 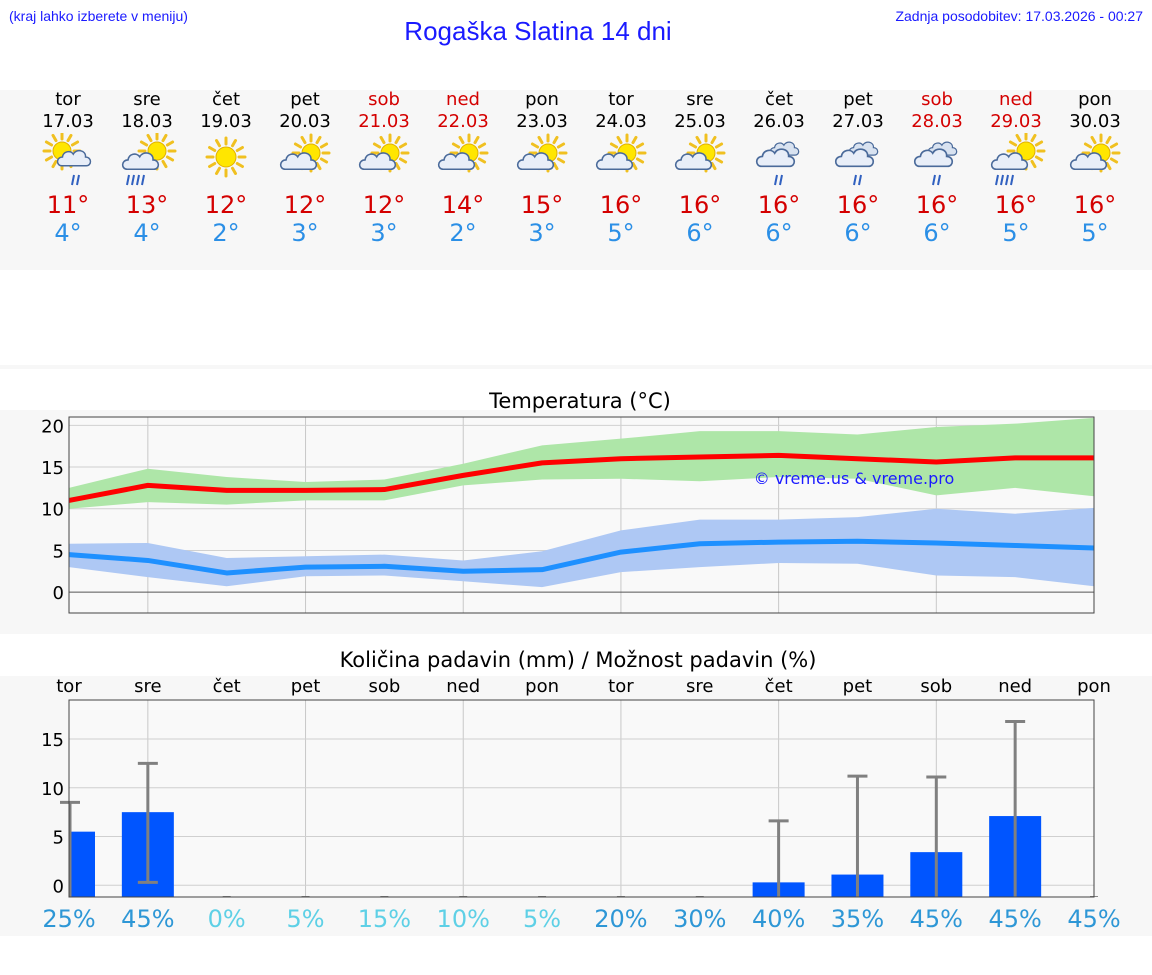 What do you see at coordinates (68, 919) in the screenshot?
I see `precip-probability: 25%` at bounding box center [68, 919].